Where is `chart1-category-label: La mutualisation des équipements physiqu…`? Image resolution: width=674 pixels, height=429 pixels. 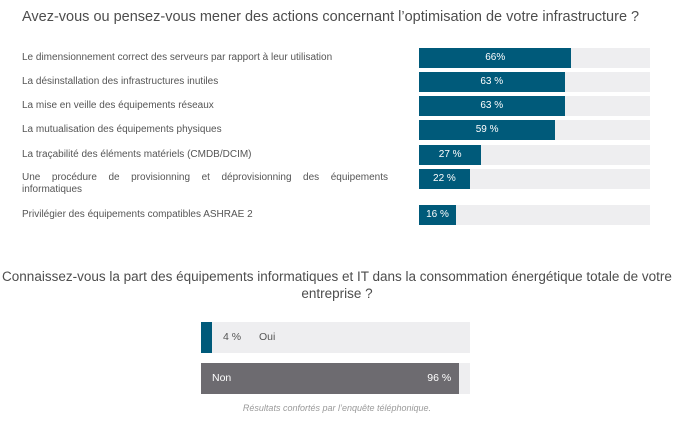 chart1-category-label: La mutualisation des équipements physiqu… is located at coordinates (122, 129).